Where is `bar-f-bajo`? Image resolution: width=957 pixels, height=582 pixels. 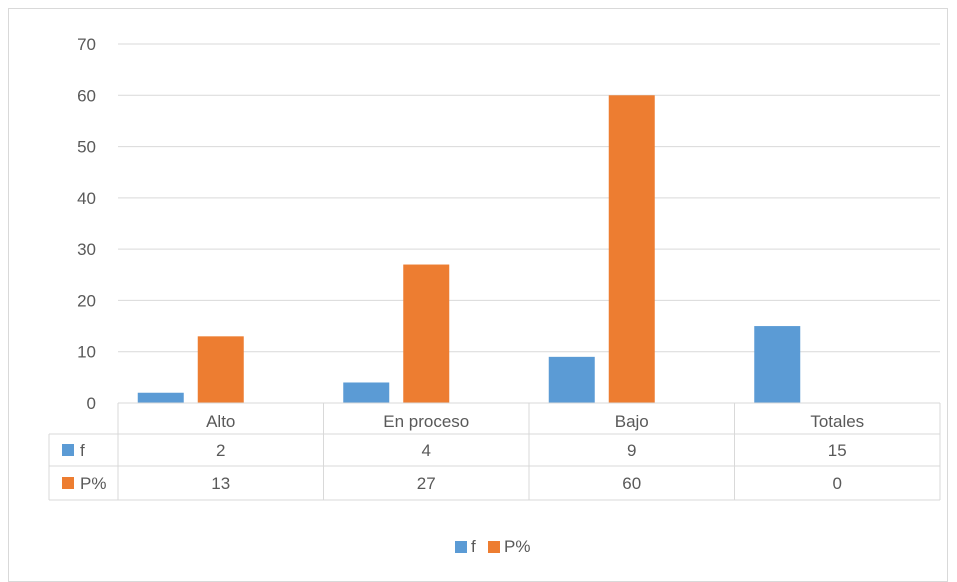
bar-f-bajo is located at coordinates (571, 379).